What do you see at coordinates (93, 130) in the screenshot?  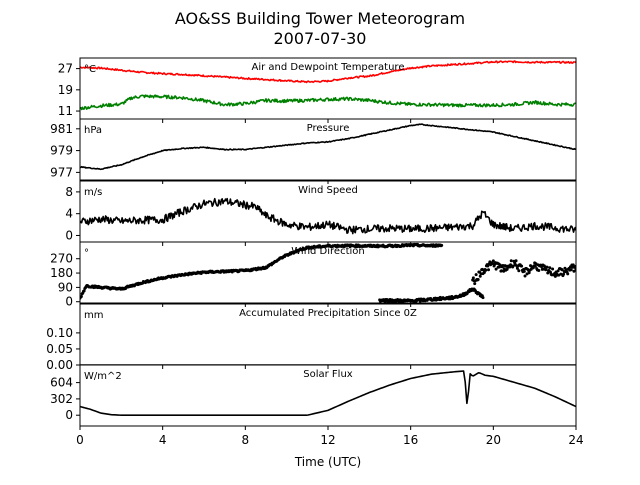 I see `panel-unit: hPa` at bounding box center [93, 130].